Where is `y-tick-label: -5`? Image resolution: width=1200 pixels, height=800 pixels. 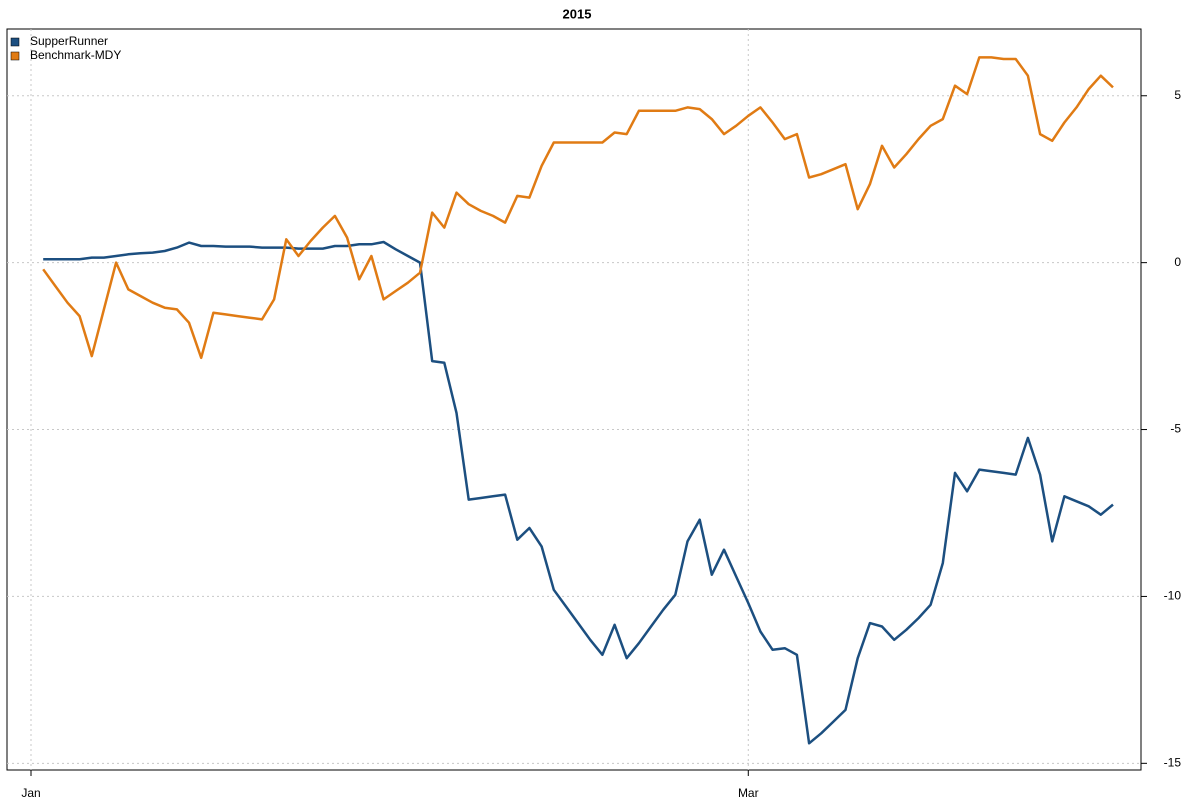
y-tick-label: -5 is located at coordinates (1175, 429).